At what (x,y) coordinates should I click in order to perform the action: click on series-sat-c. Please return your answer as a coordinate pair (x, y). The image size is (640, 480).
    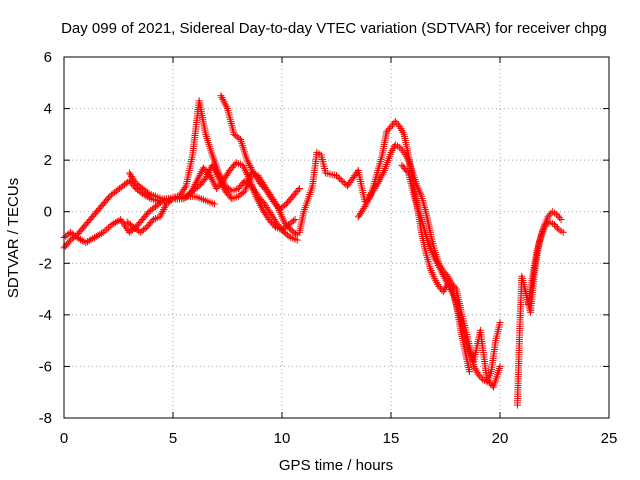
    Looking at the image, I should click on (214, 152).